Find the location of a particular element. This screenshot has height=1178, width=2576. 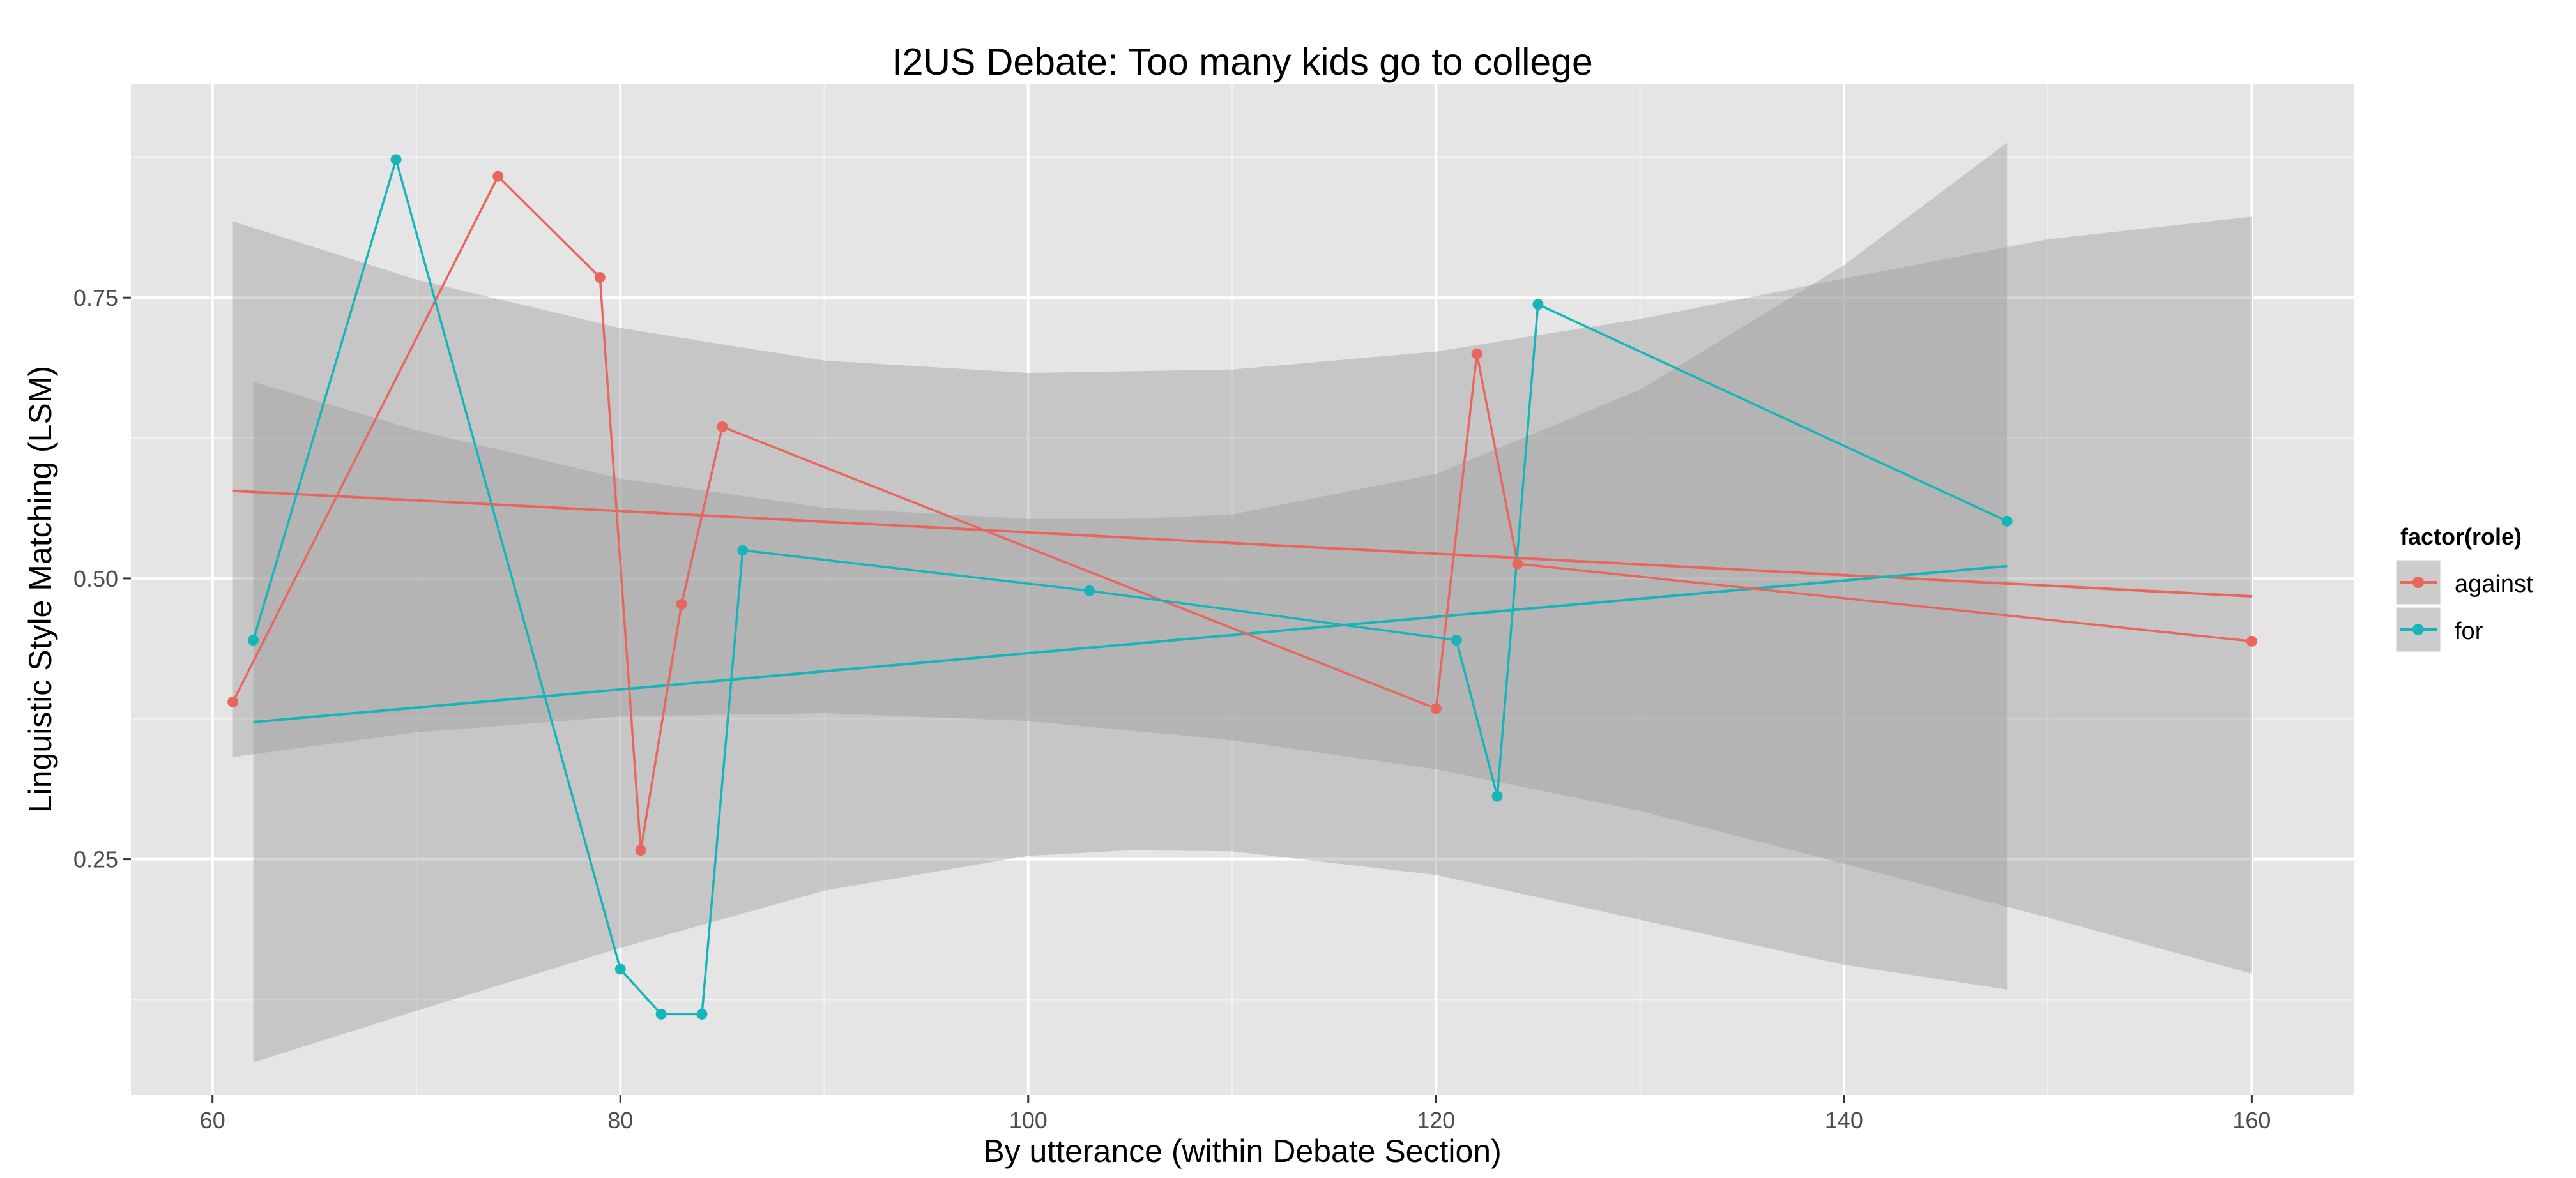

x-tick-label: 120 is located at coordinates (1436, 1120).